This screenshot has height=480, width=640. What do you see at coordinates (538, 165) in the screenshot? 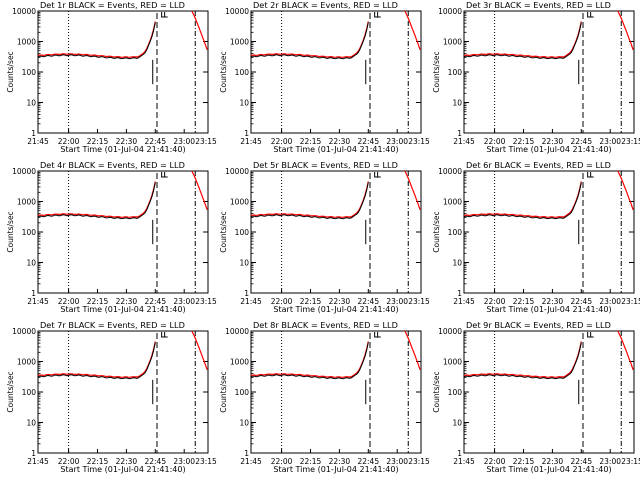
I see `panel-title: Det 6r BLACK = Events, RED = LLD` at bounding box center [538, 165].